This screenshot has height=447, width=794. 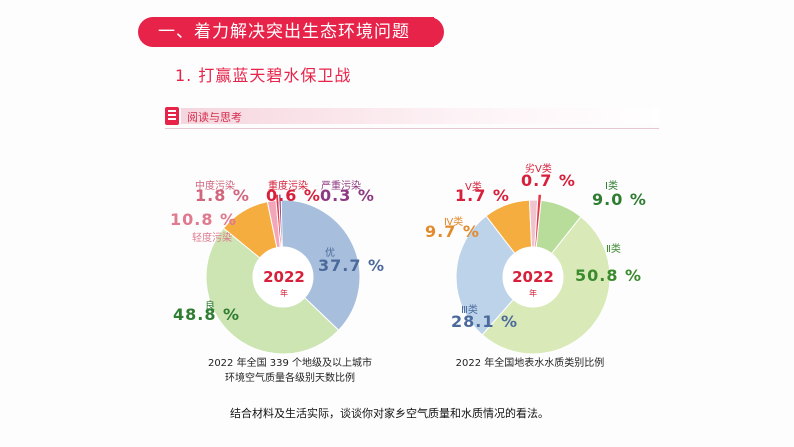 I want to click on subsection-title: 1. 打赢蓝天碧水保卫战, so click(x=263, y=75).